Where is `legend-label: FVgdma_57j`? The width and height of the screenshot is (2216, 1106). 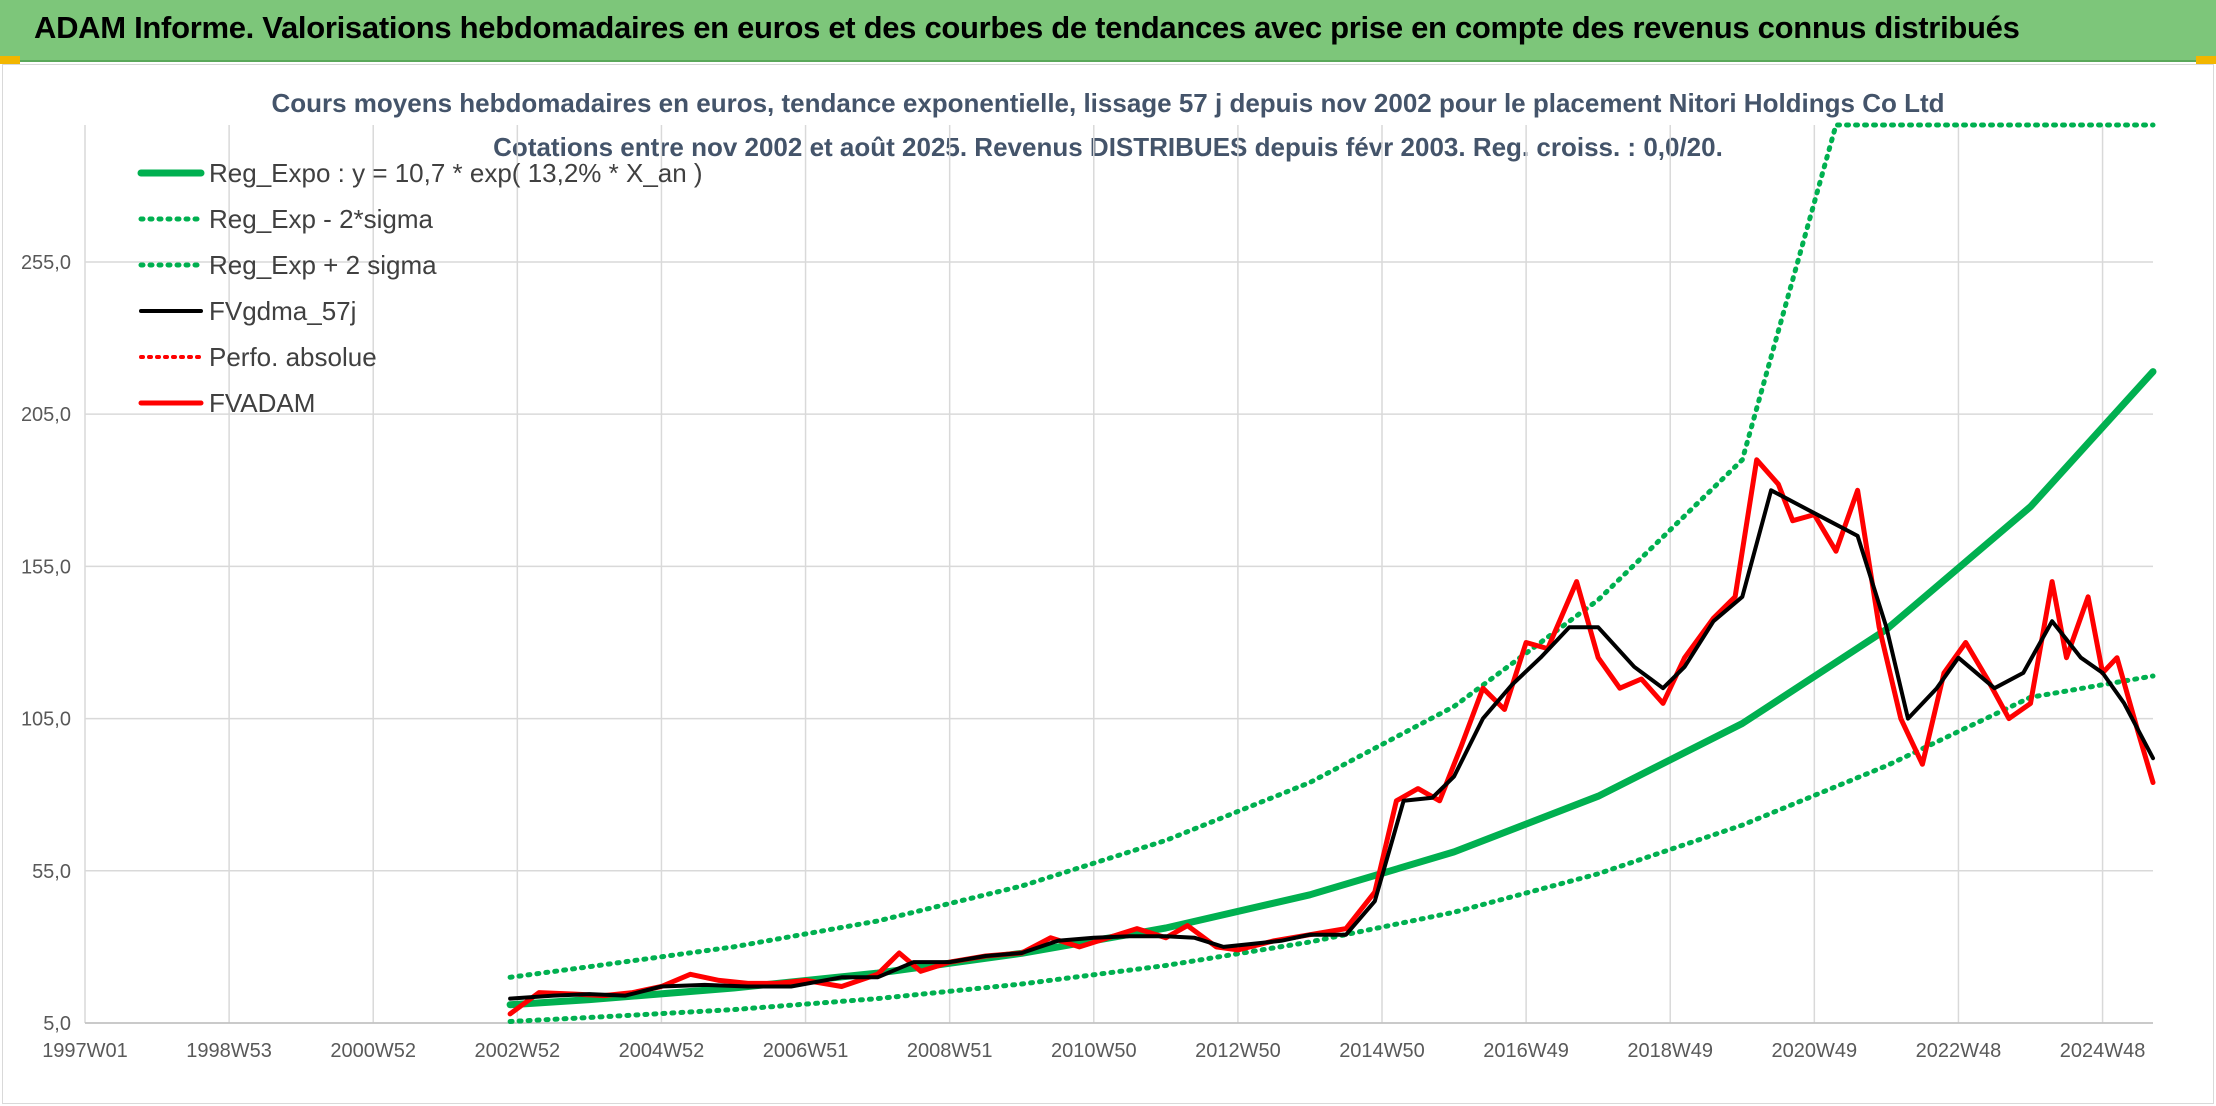
legend-label: FVgdma_57j is located at coordinates (282, 311).